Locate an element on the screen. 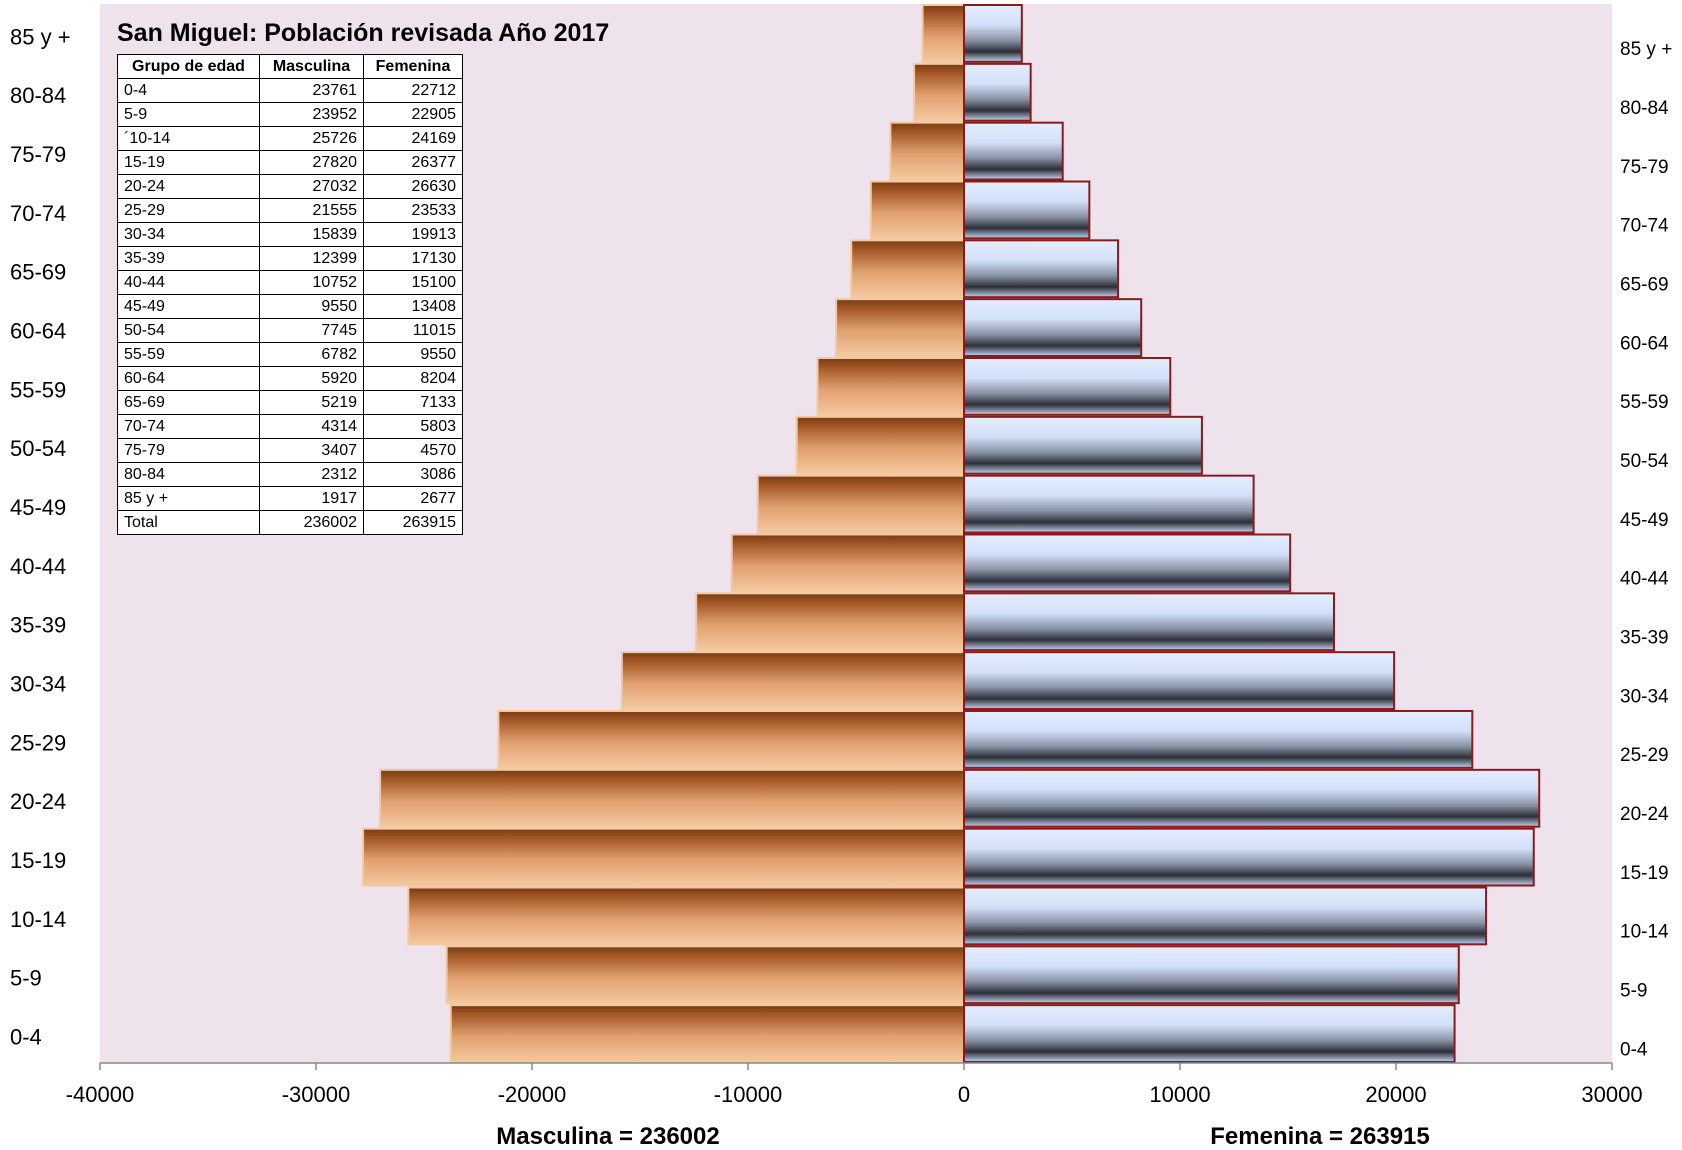  y-tick-label-left: 10-14 is located at coordinates (38, 919).